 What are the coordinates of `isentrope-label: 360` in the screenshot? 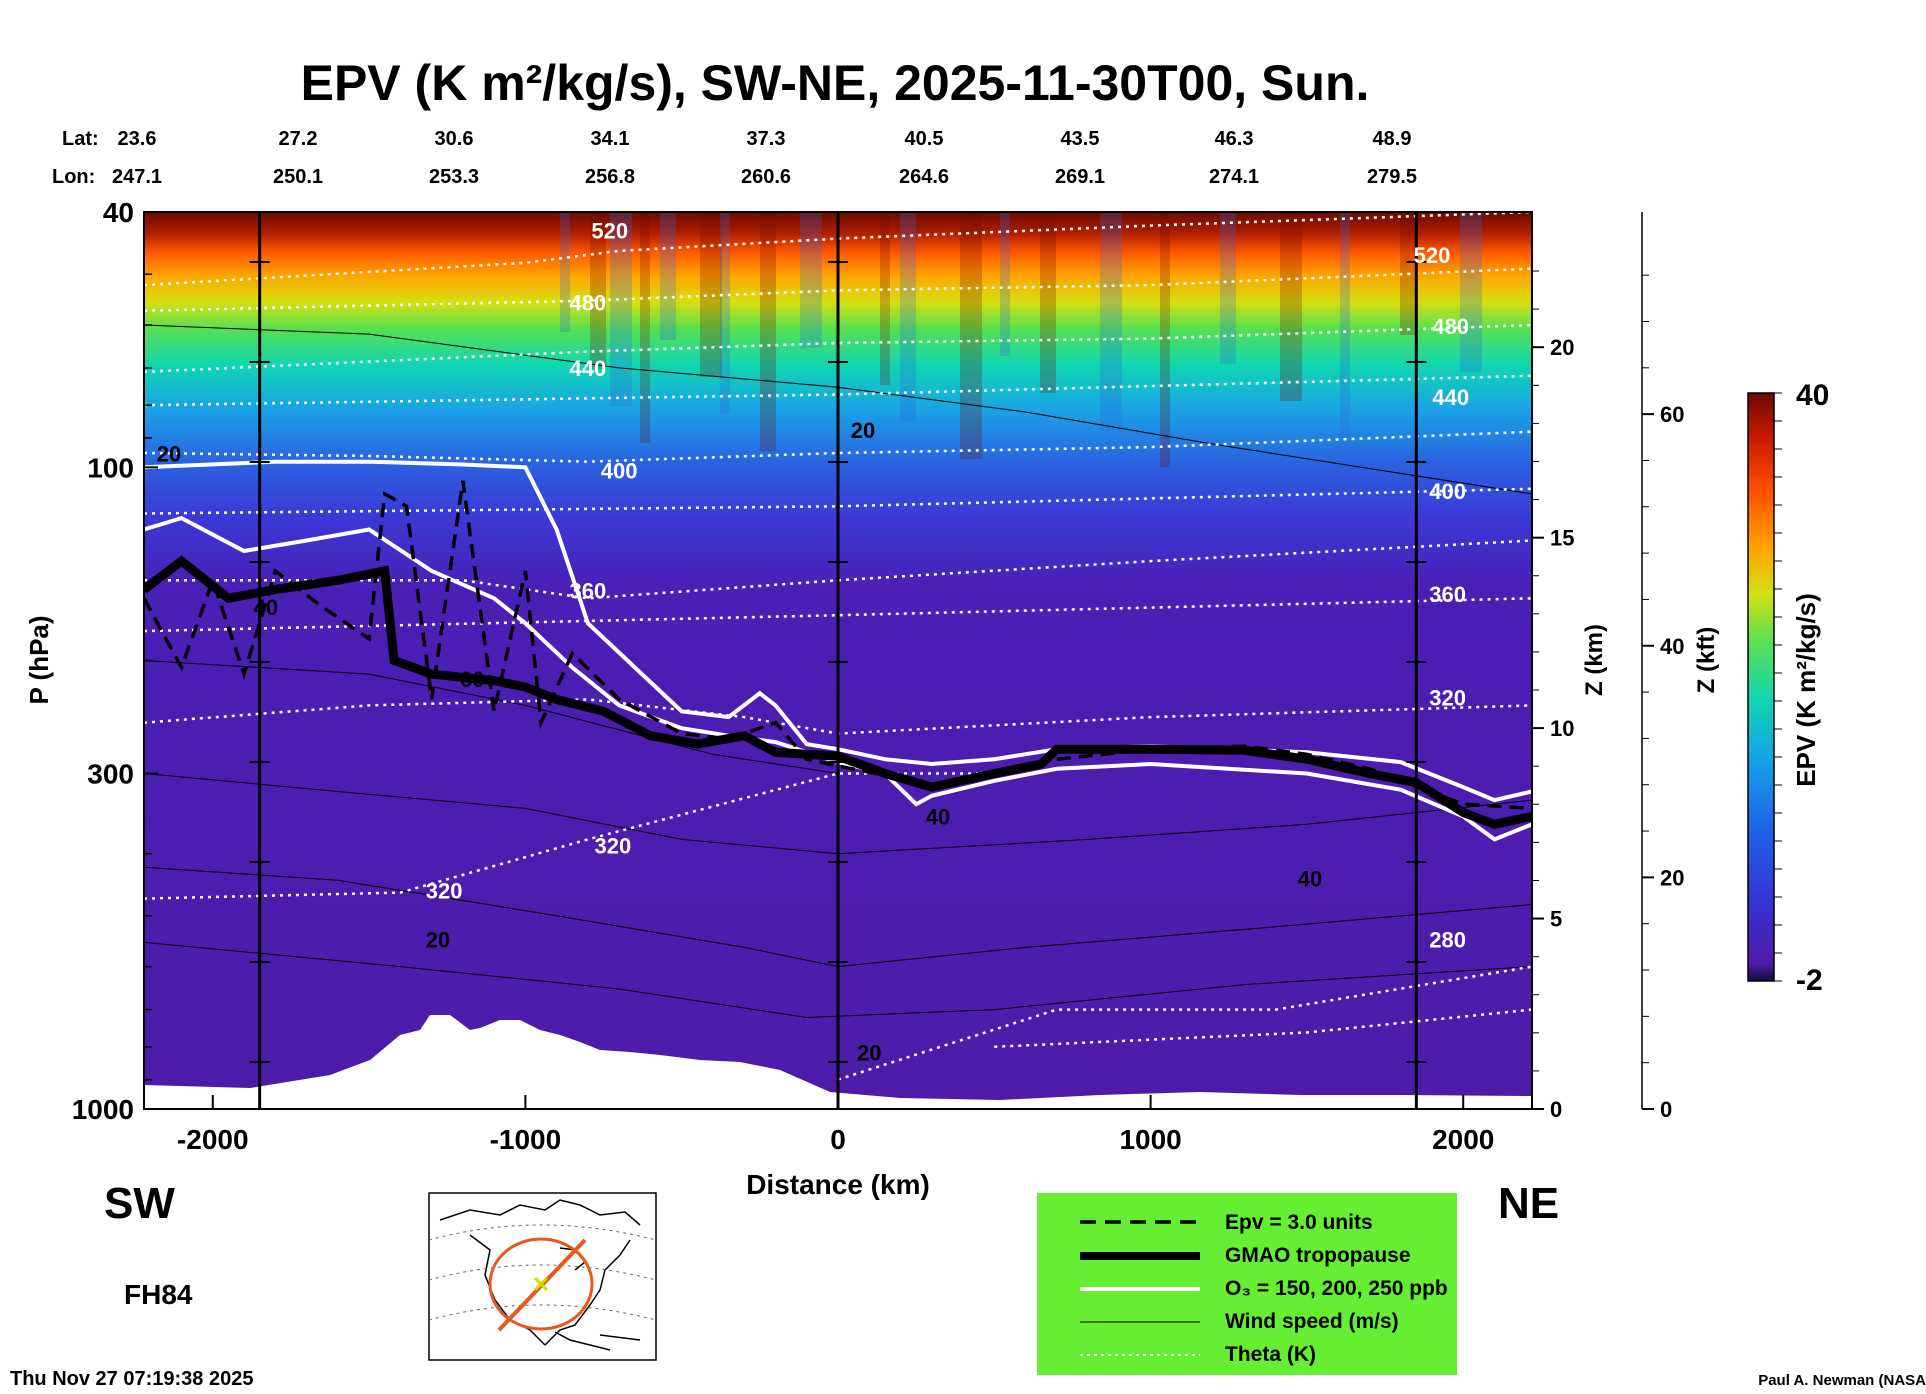 It's located at (1447, 594).